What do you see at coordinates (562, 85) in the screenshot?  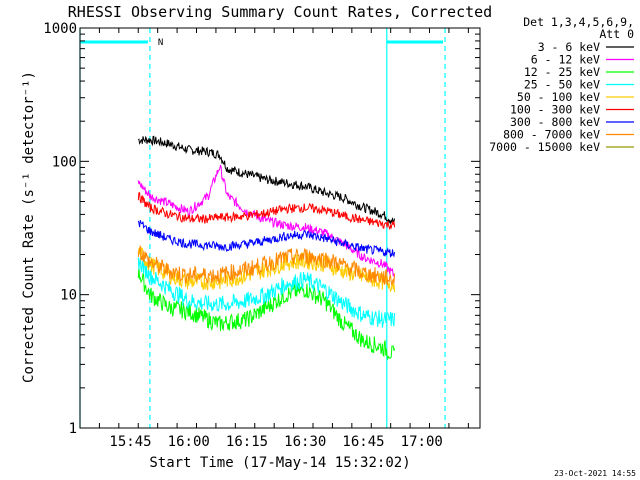 I see `legend-label-3: 25 - 50 keV` at bounding box center [562, 85].